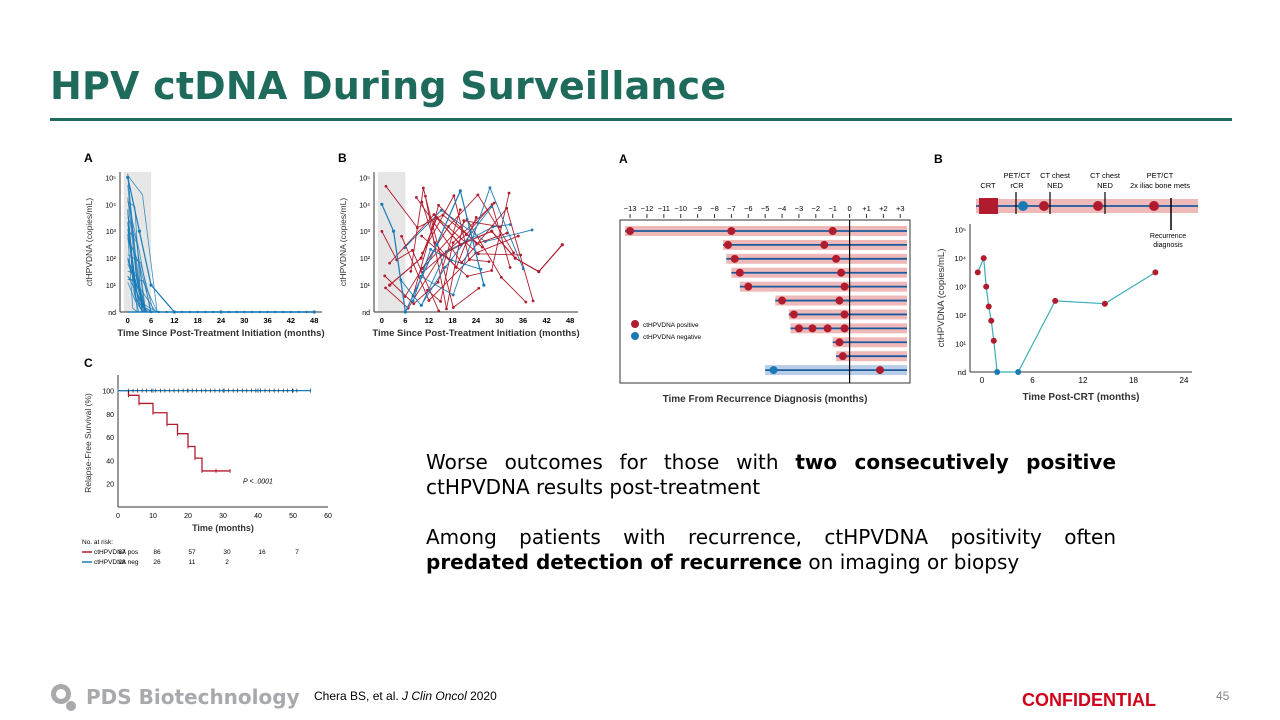 The image size is (1280, 720). I want to click on logo-text: PDS Biotechnology, so click(193, 697).